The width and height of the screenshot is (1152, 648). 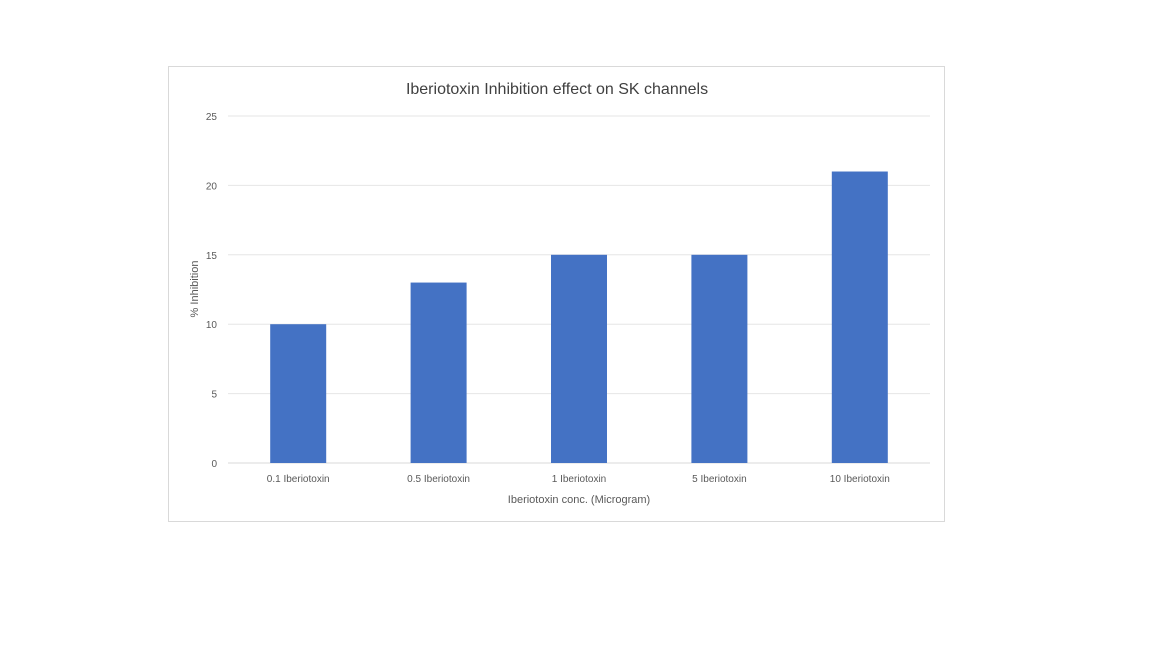 What do you see at coordinates (195, 289) in the screenshot?
I see `y-axis-label: % Inhibition` at bounding box center [195, 289].